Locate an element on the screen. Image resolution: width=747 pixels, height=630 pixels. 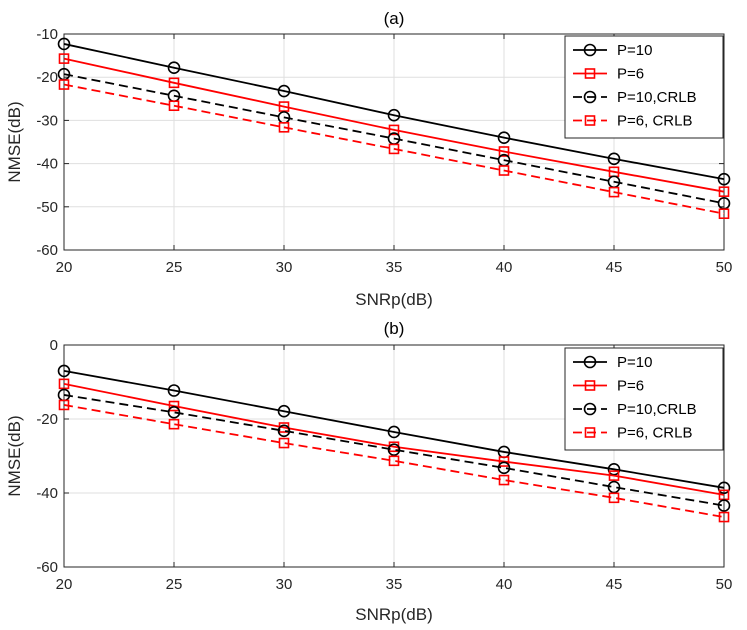
y-tick-label: 0 is located at coordinates (54, 345).